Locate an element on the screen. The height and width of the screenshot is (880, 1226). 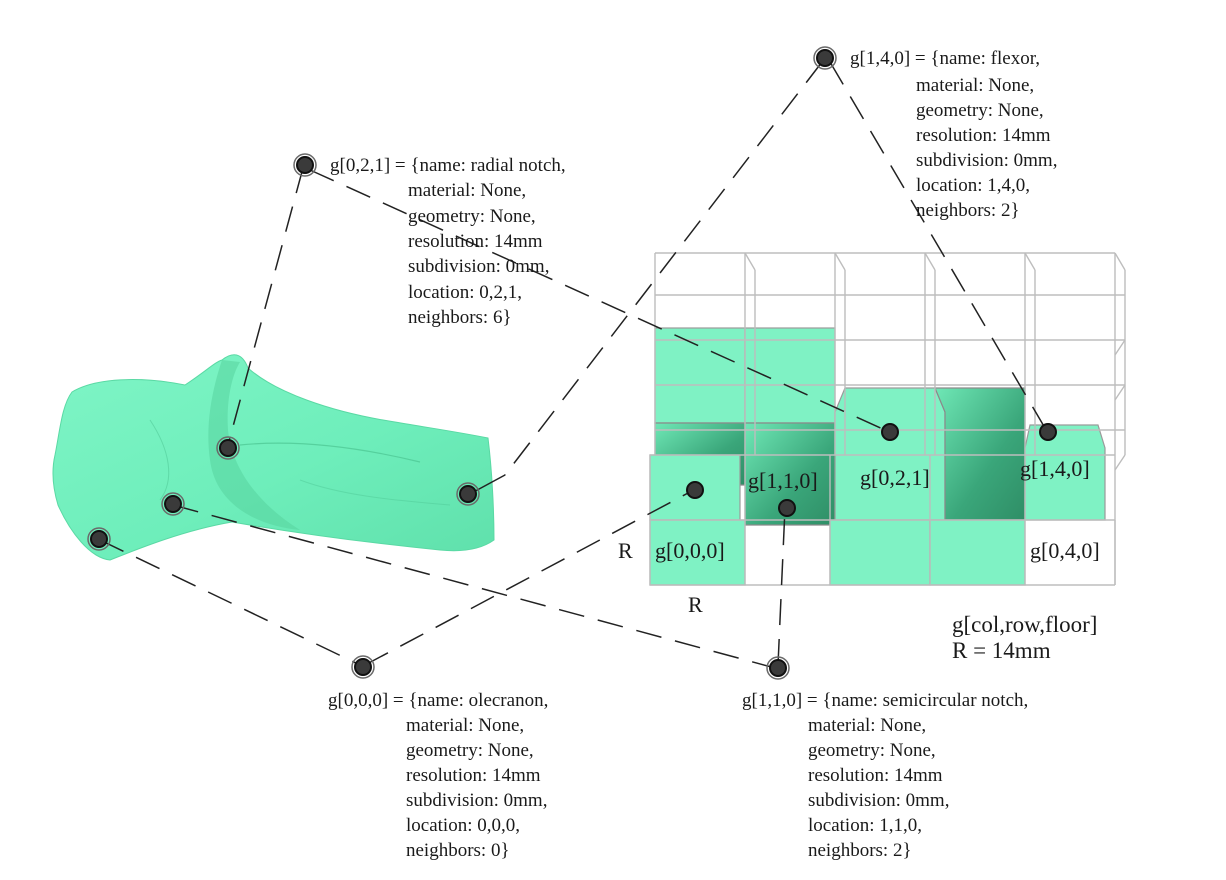
node-grid-g110 is located at coordinates (787, 508).